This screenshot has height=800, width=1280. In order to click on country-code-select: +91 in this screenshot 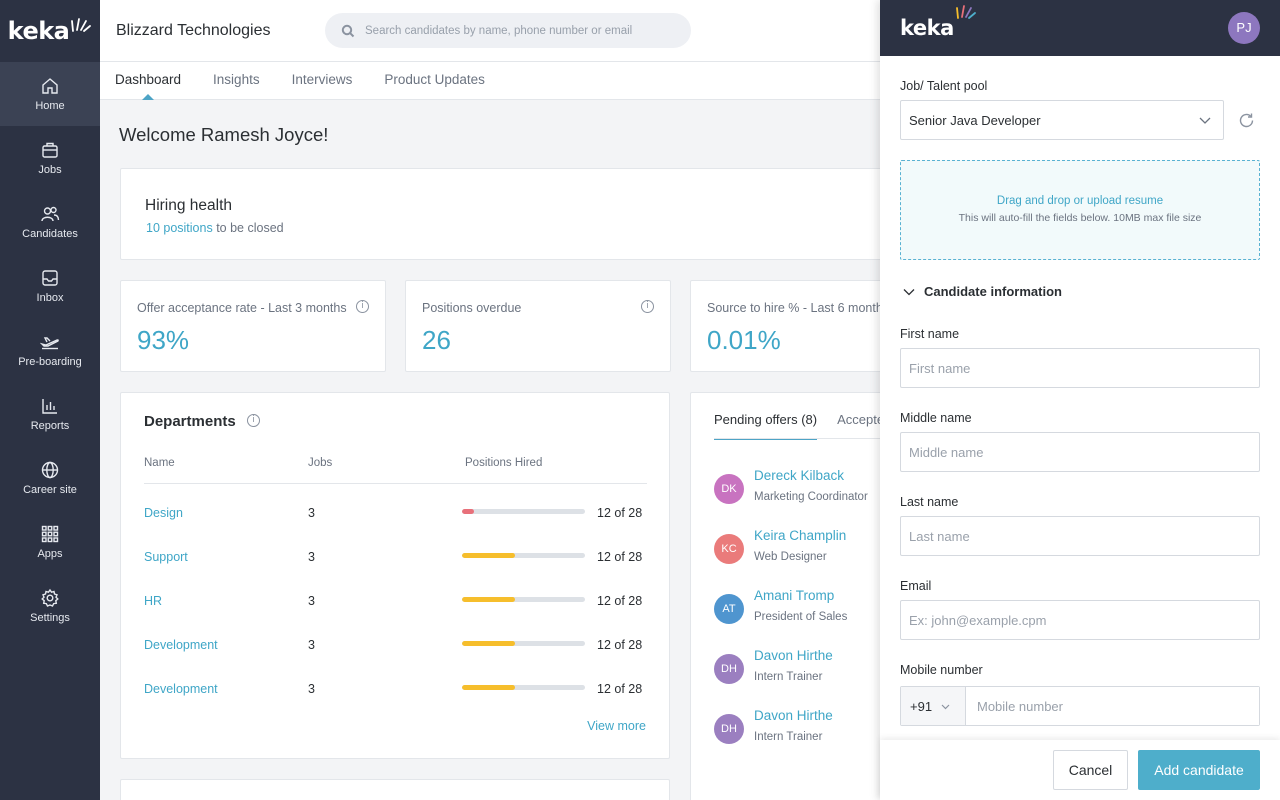, I will do `click(933, 706)`.